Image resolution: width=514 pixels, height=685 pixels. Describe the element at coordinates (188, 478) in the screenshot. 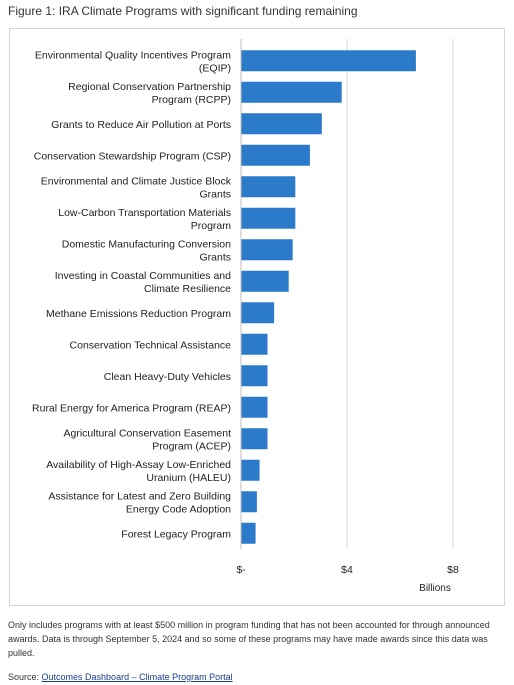

I see `category-label: Uranium (HALEU)` at that location.